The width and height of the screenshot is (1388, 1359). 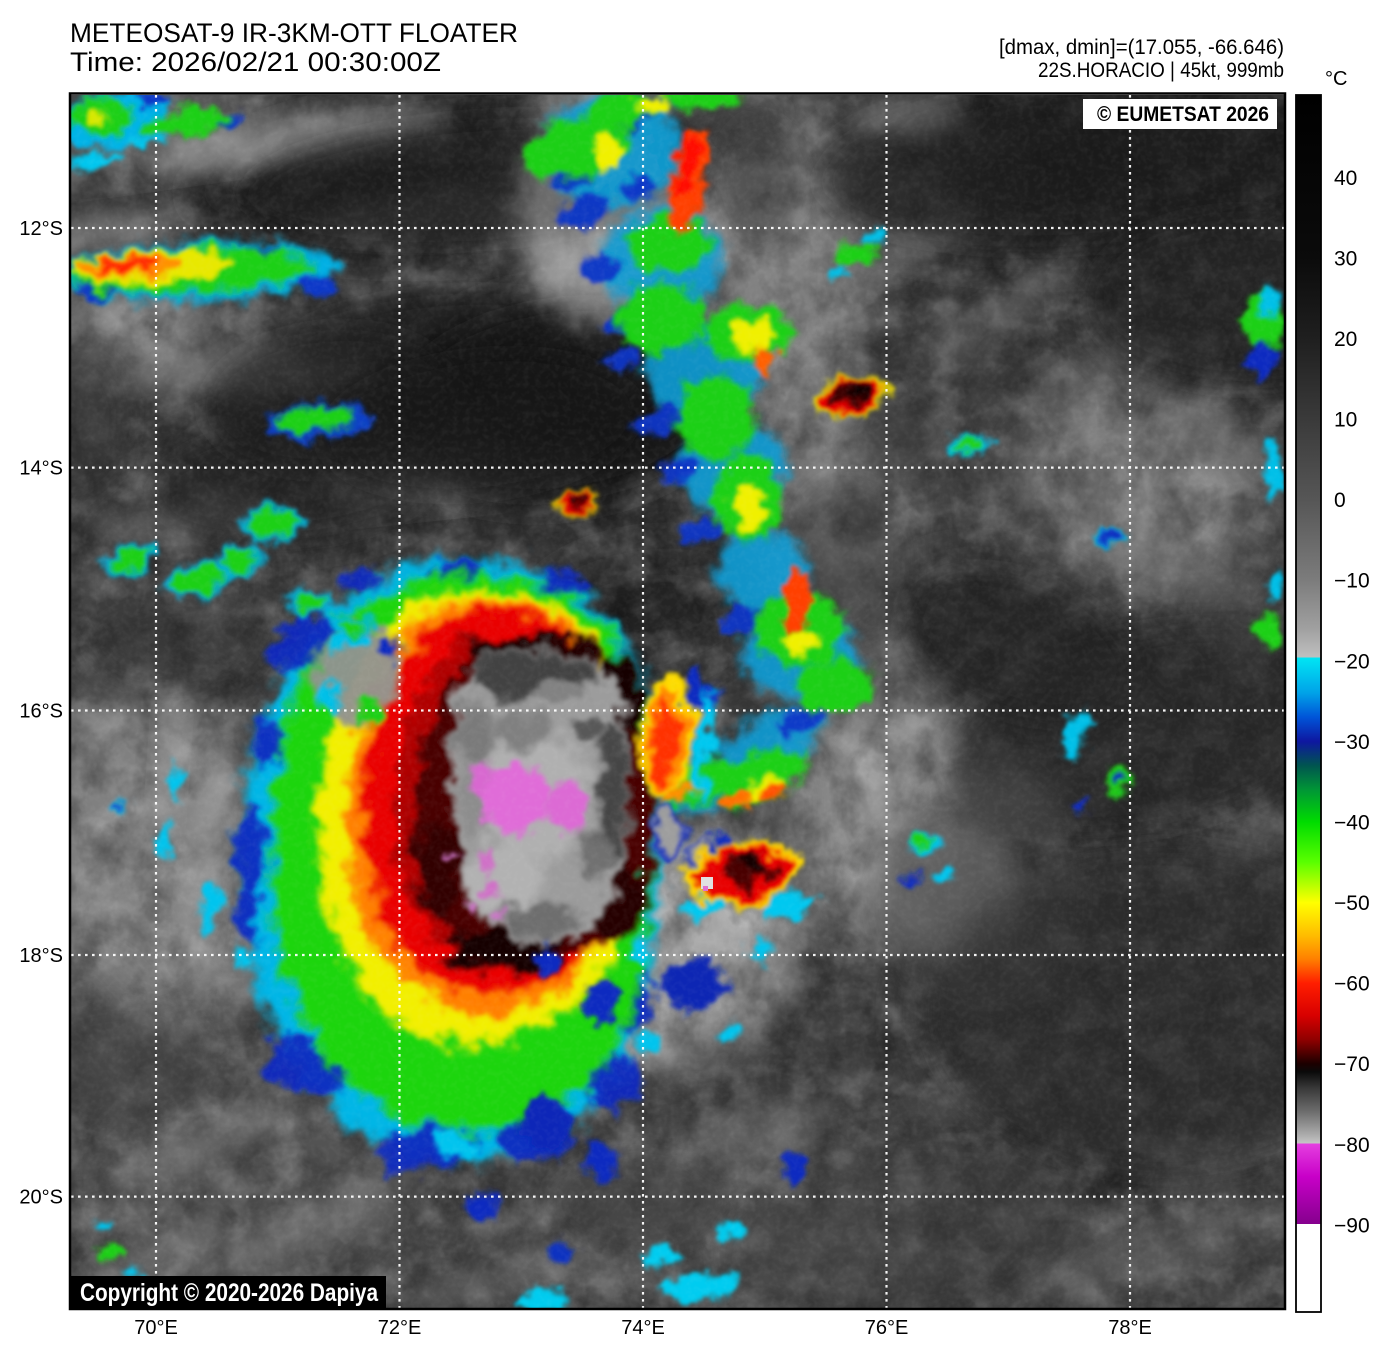 What do you see at coordinates (887, 1328) in the screenshot?
I see `svg-text: 76°E` at bounding box center [887, 1328].